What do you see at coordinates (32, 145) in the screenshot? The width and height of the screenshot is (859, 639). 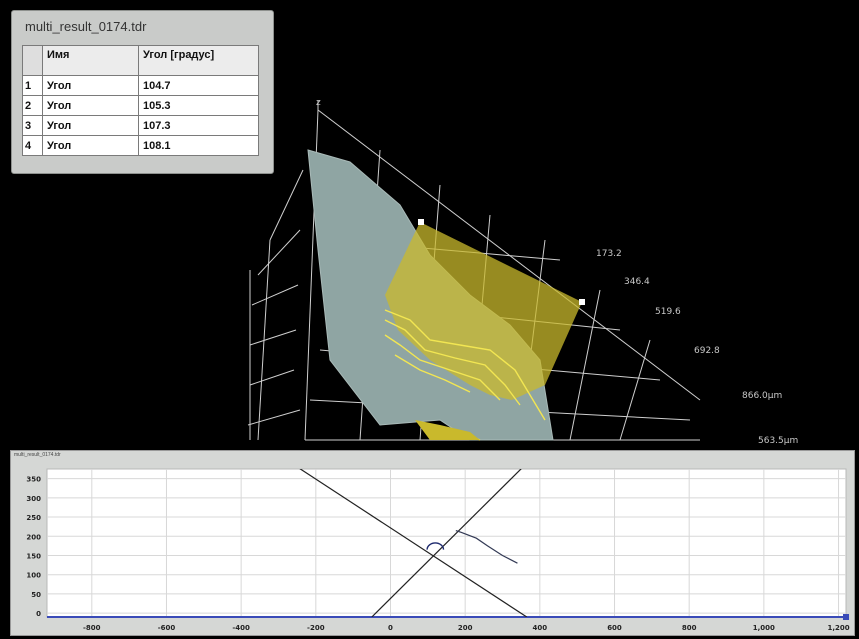 I see `row-index: 4` at bounding box center [32, 145].